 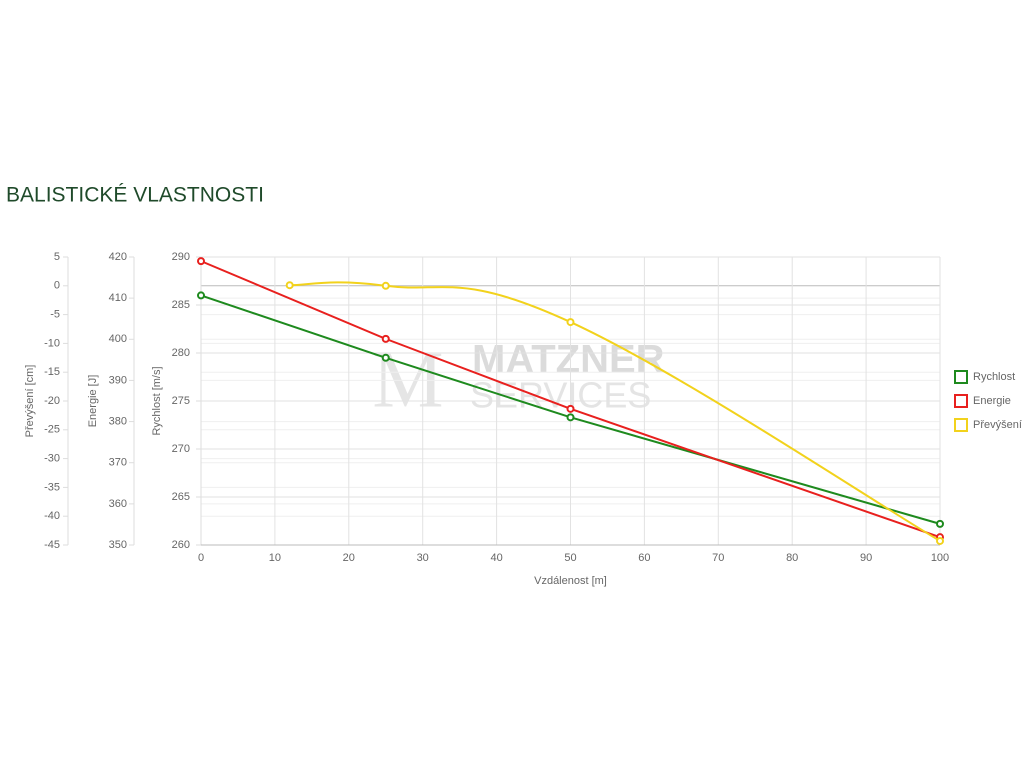 What do you see at coordinates (118, 380) in the screenshot?
I see `y-tick-label: 390` at bounding box center [118, 380].